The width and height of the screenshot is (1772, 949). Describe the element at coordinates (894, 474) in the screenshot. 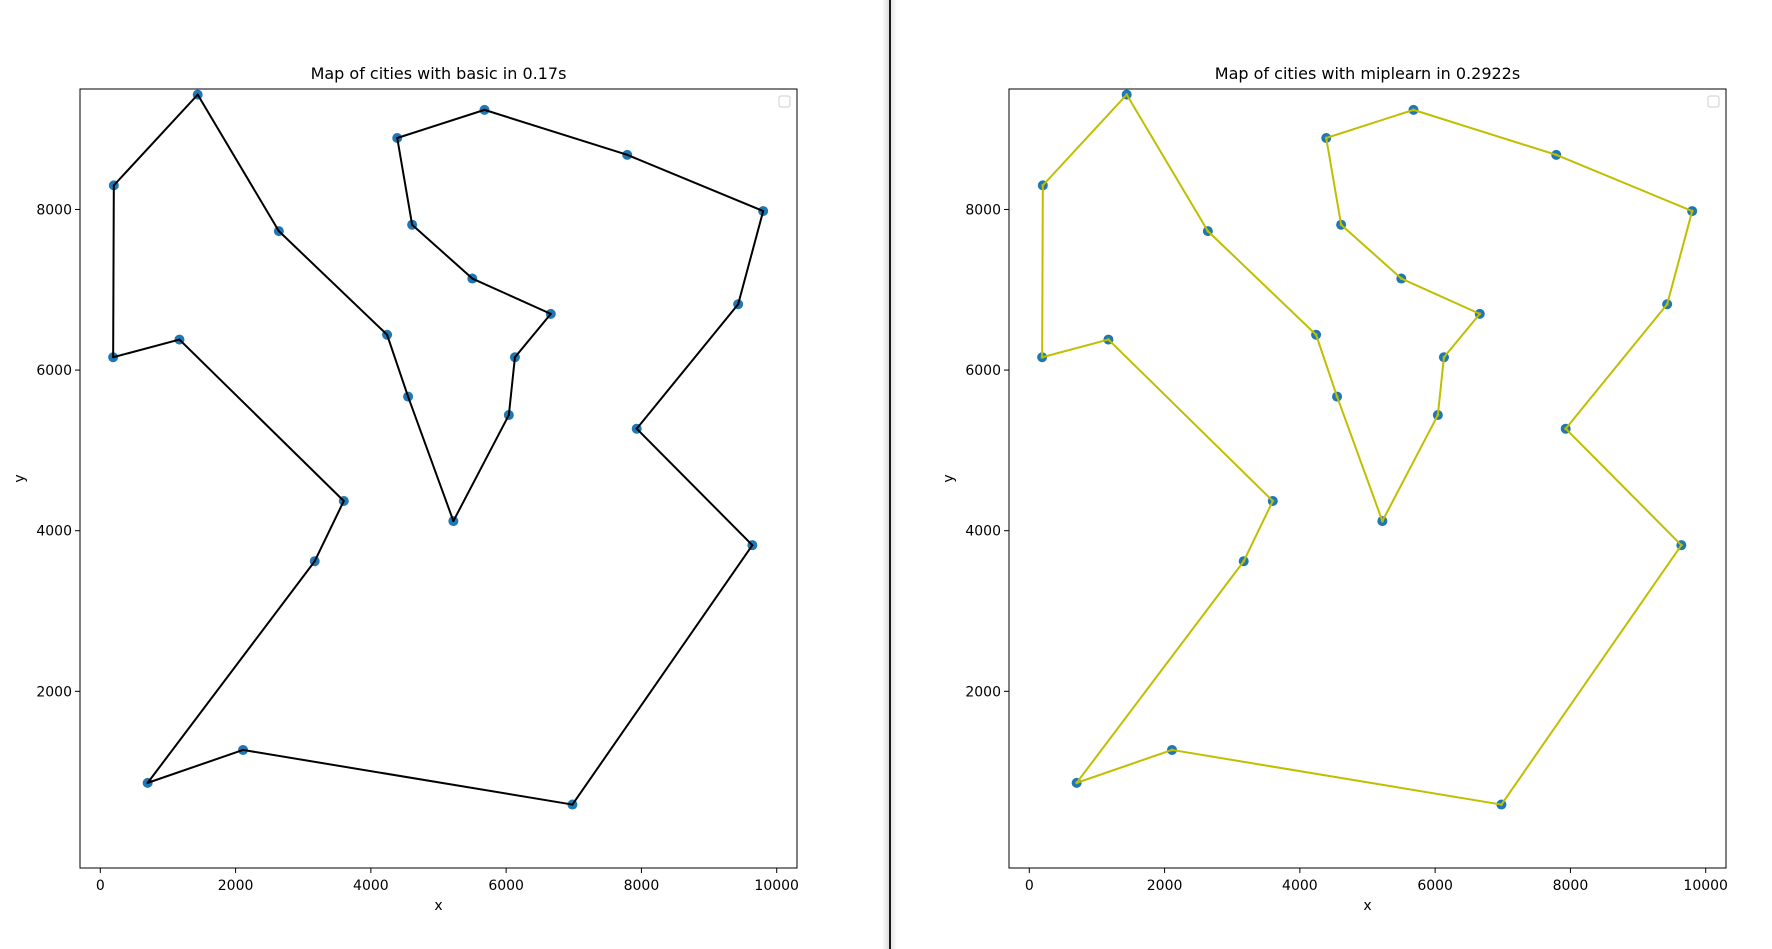

I see `window-split-highlight` at that location.